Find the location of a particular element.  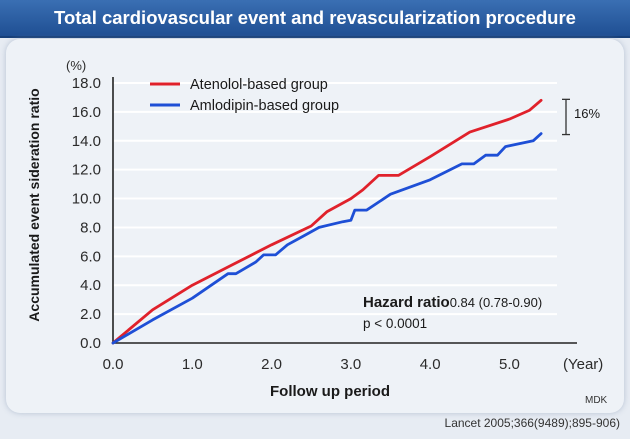

x-tick-label: 5.0 is located at coordinates (509, 364).